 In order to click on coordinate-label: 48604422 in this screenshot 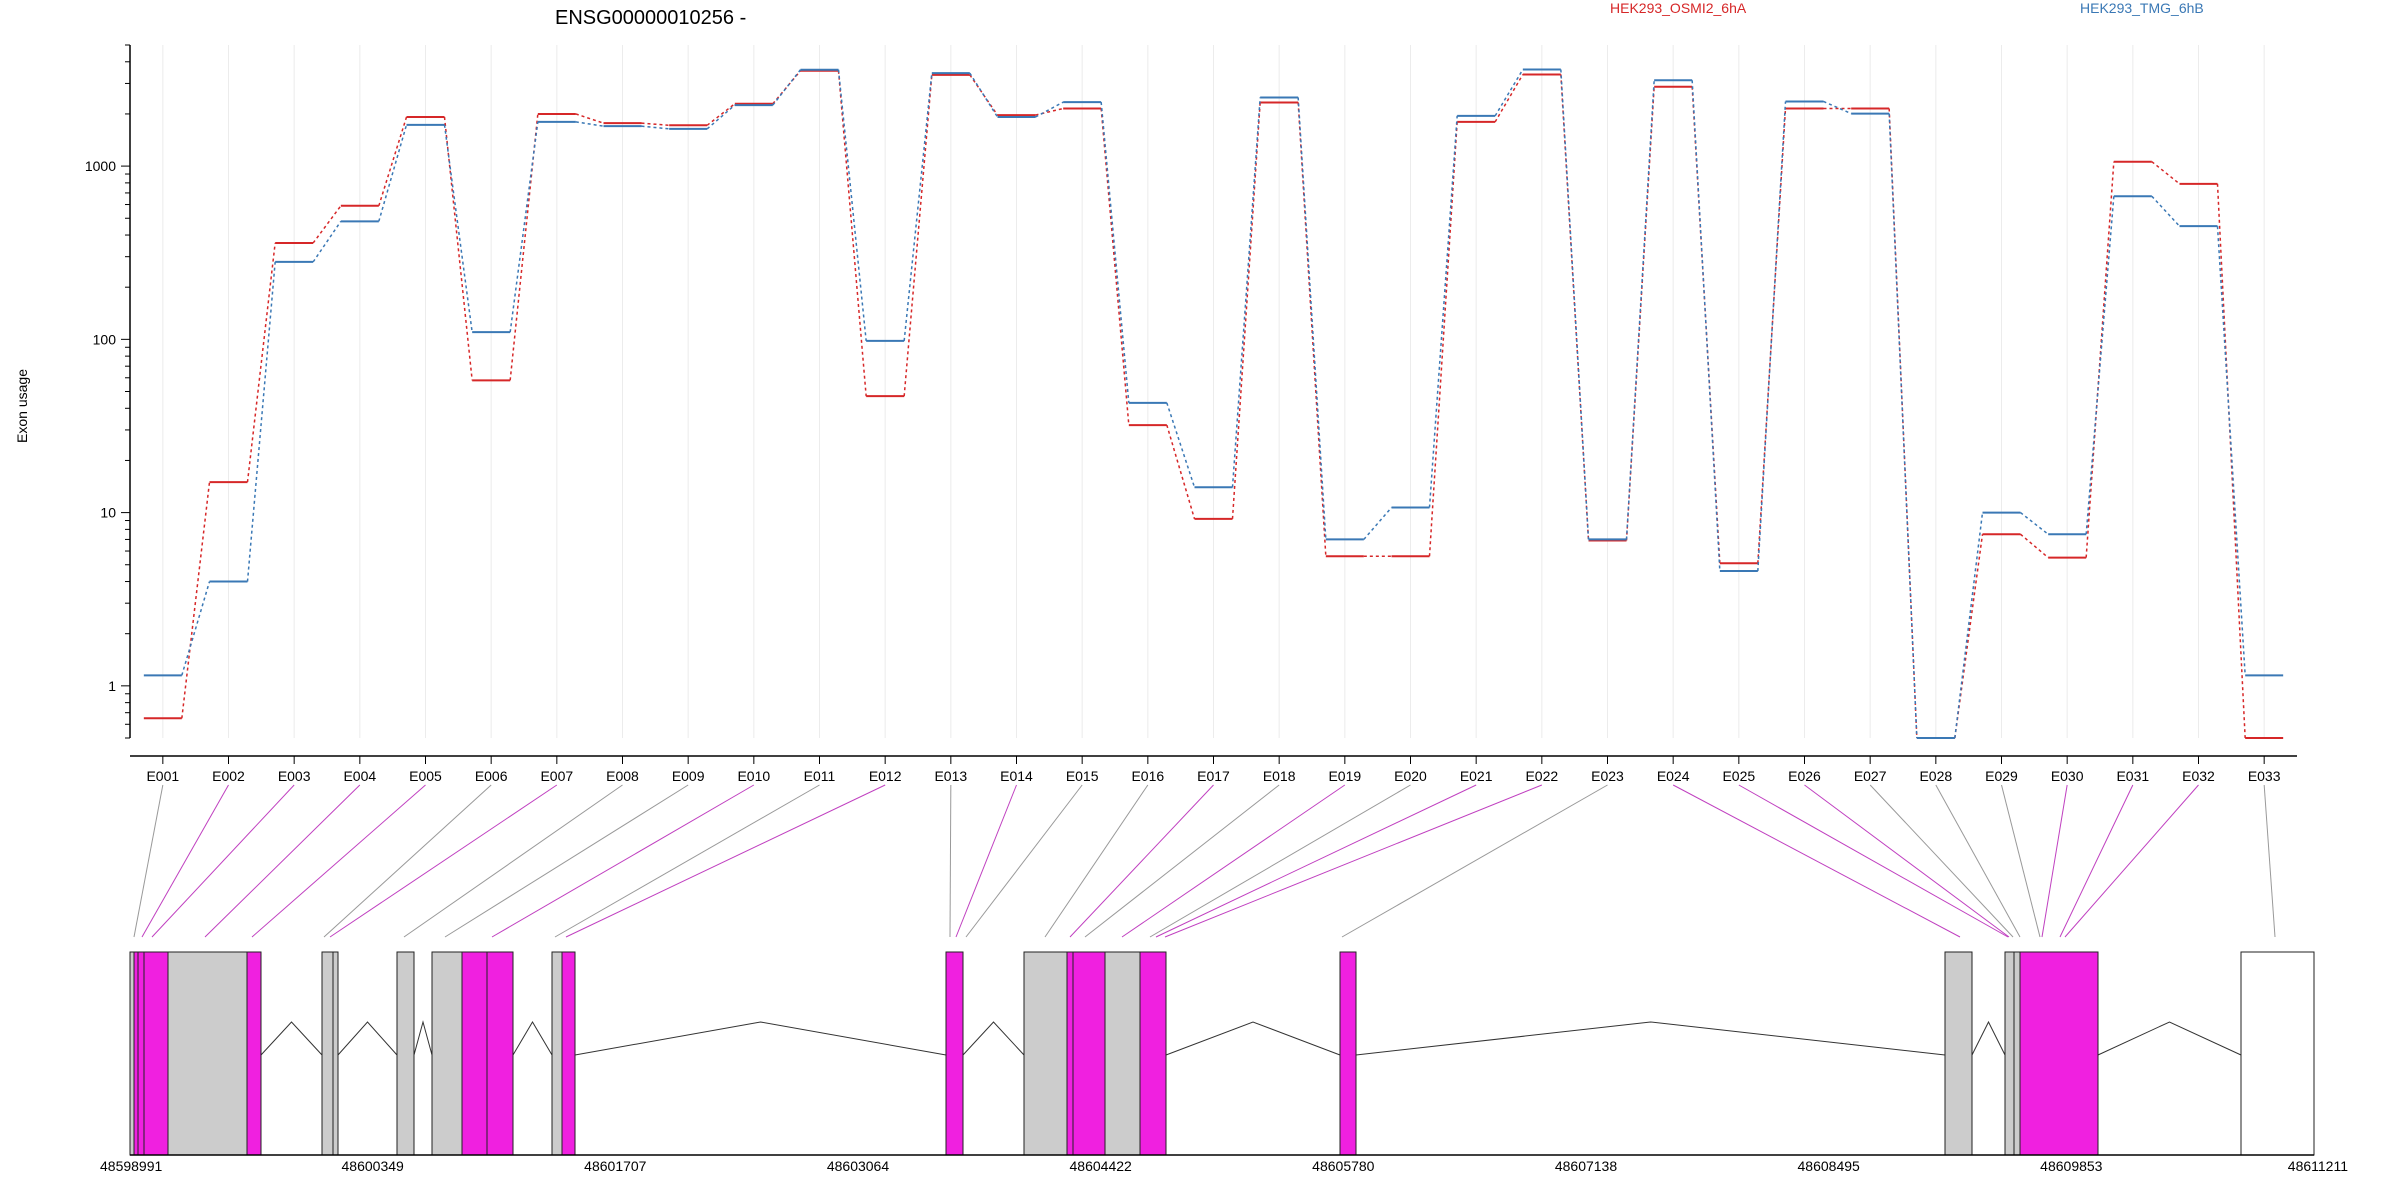, I will do `click(1101, 1166)`.